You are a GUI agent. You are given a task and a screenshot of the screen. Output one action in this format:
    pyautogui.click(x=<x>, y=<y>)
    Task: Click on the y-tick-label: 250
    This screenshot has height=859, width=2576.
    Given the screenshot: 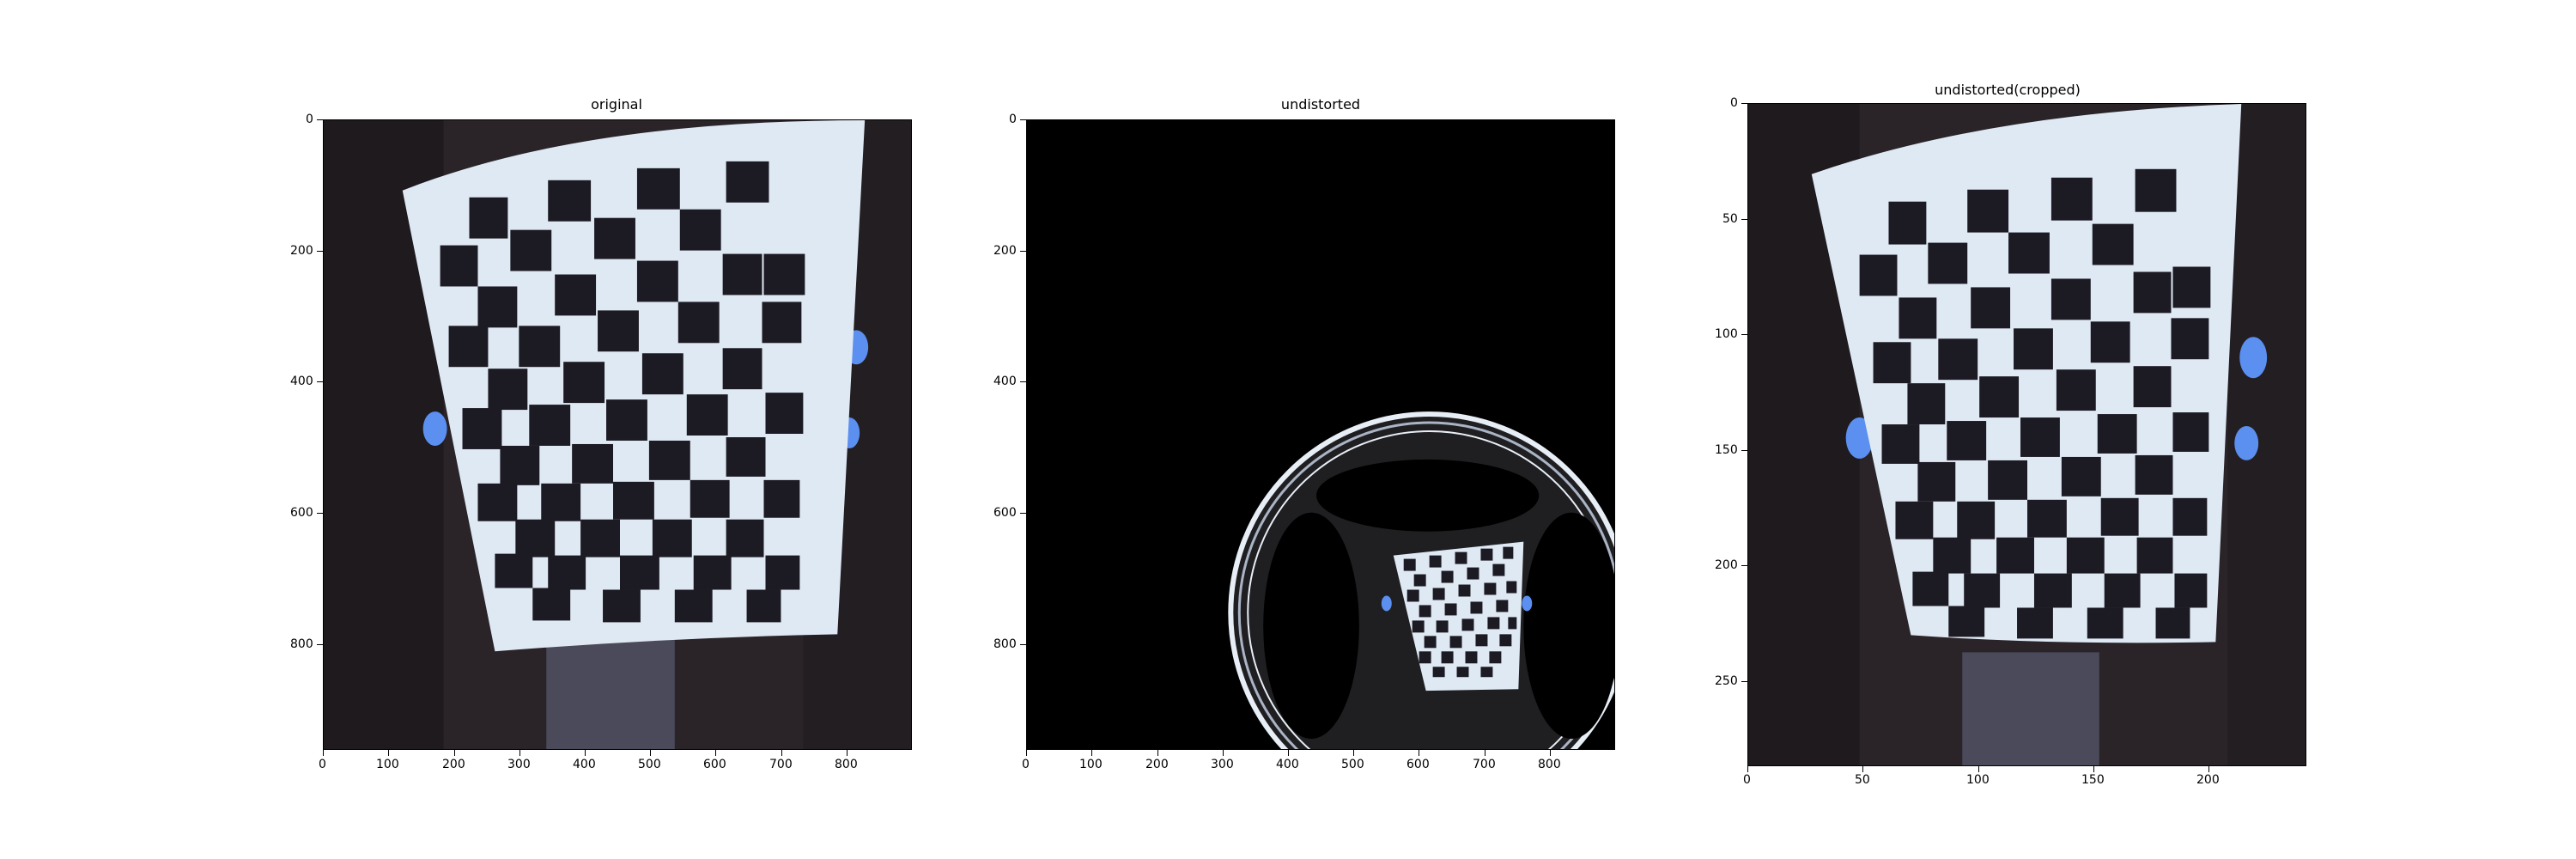 What is the action you would take?
    pyautogui.click(x=1726, y=681)
    